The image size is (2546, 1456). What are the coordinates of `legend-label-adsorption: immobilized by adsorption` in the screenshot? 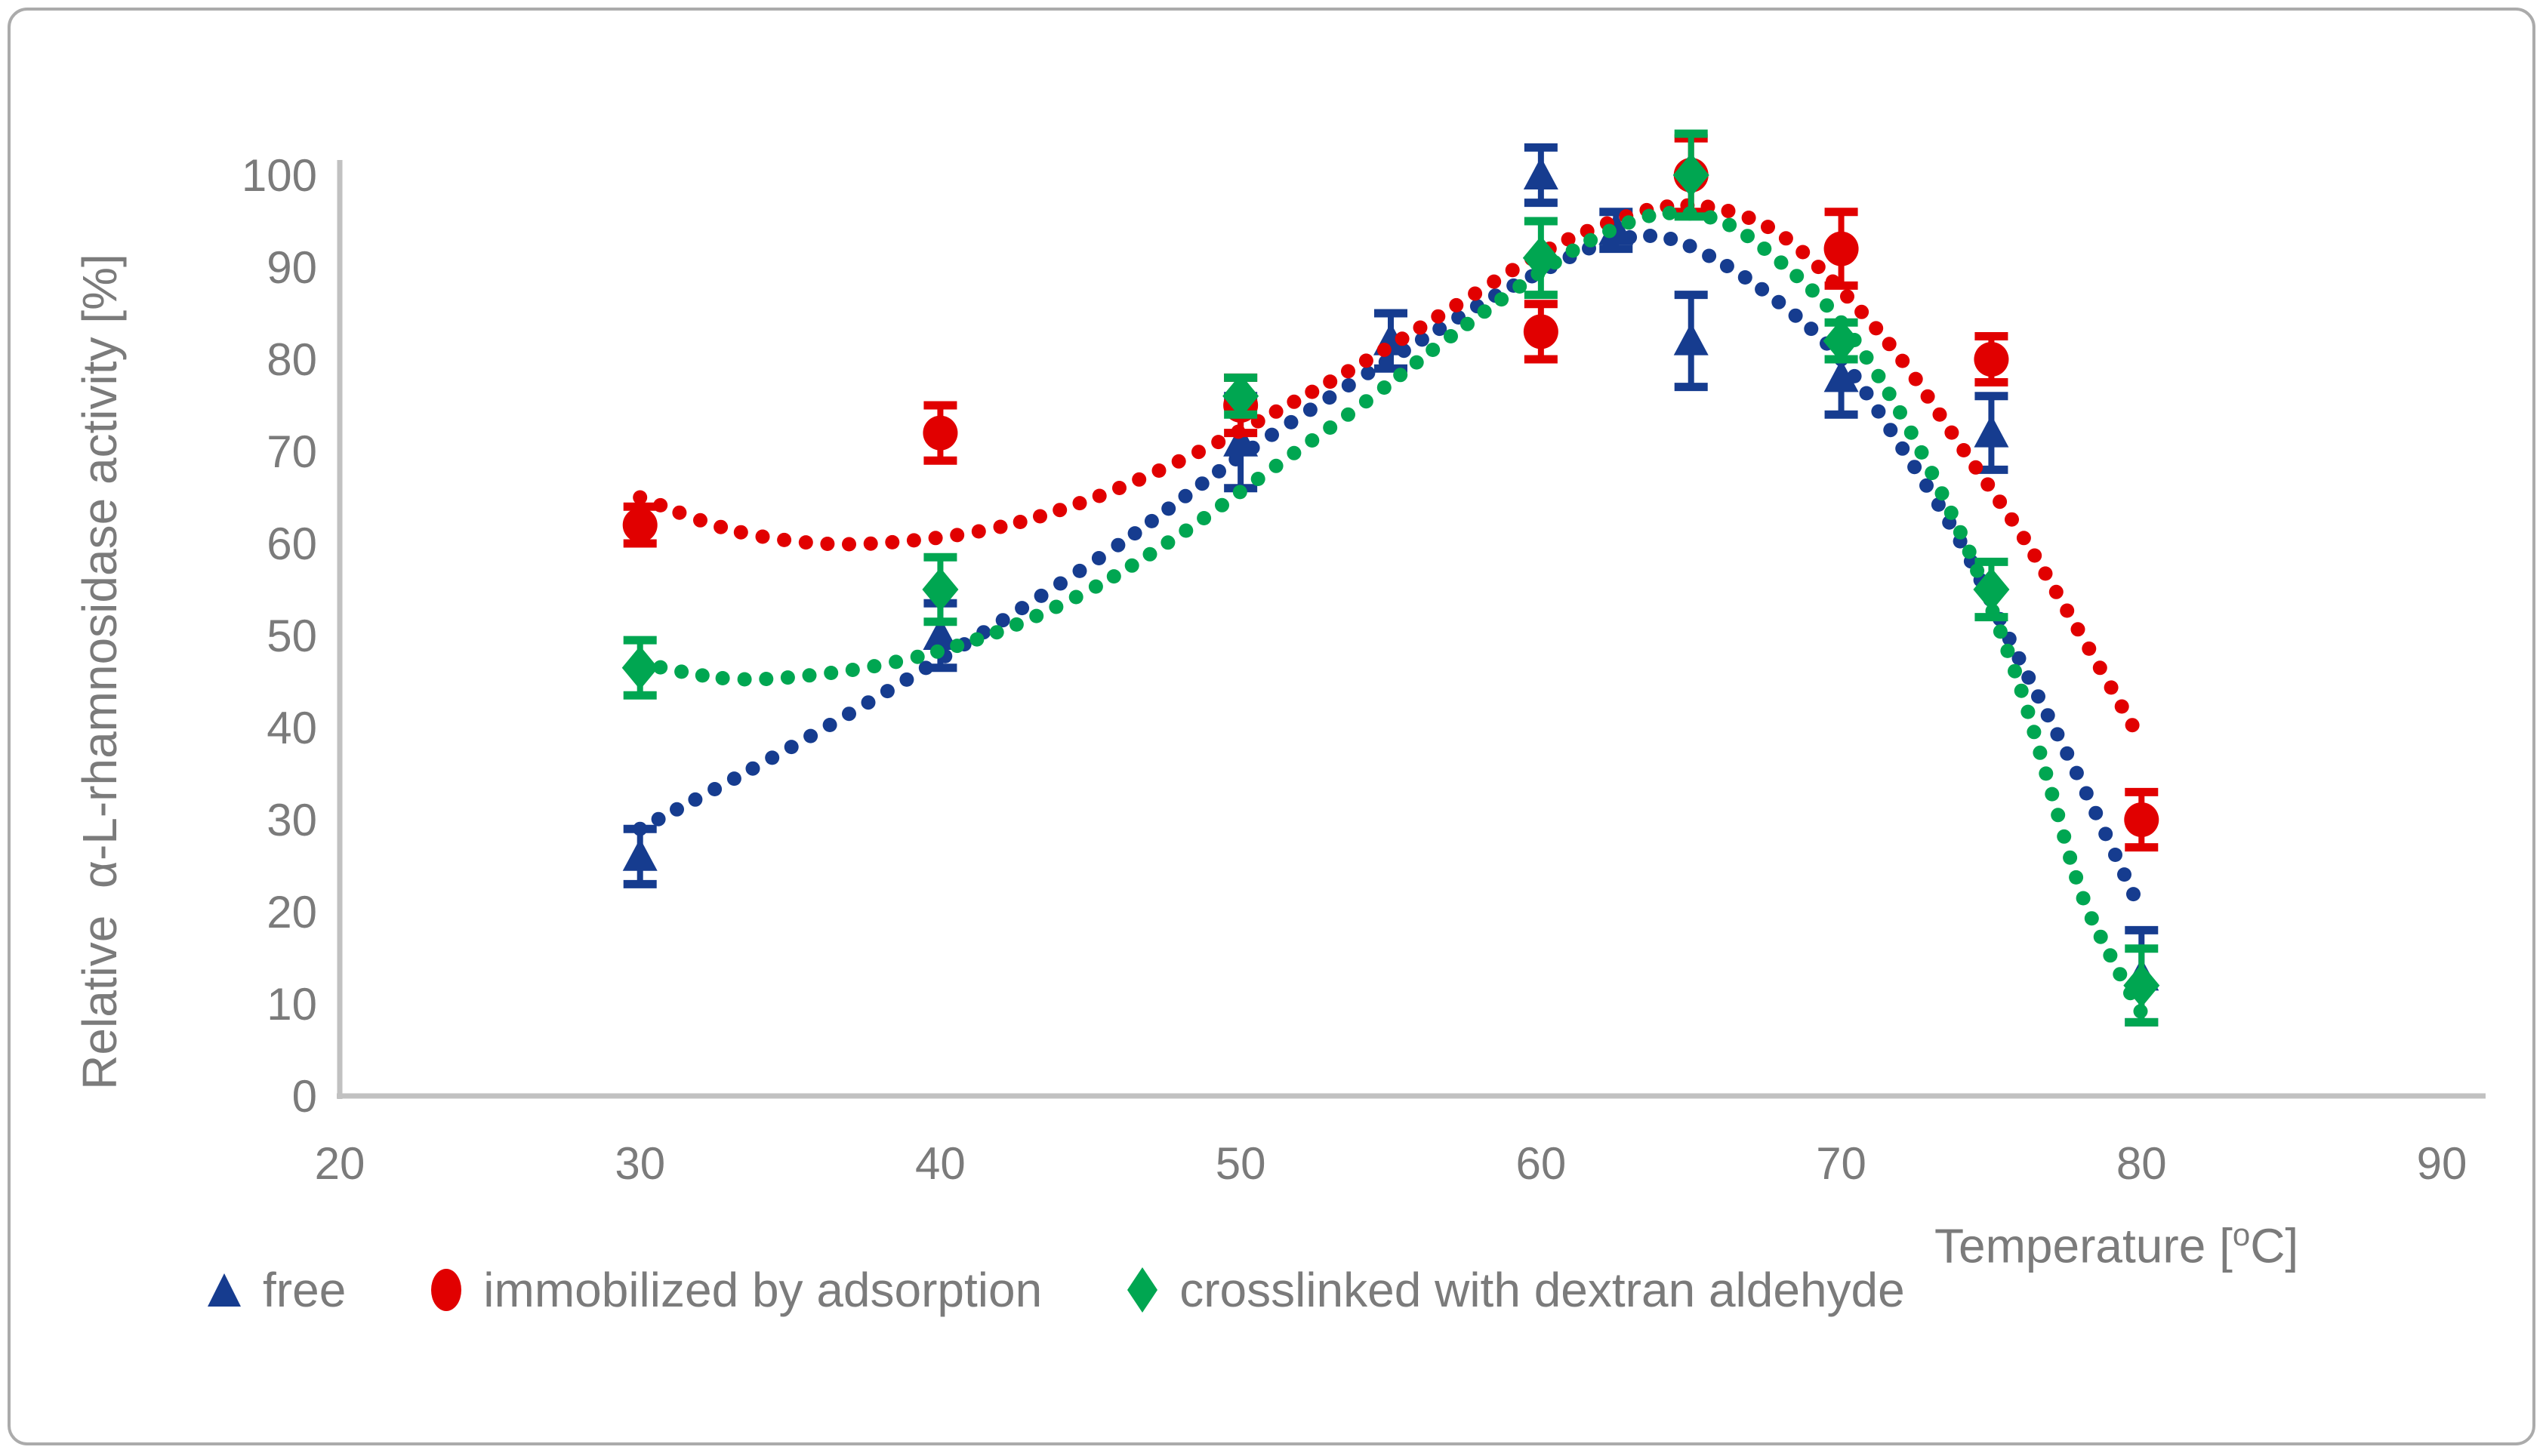 It's located at (763, 1290).